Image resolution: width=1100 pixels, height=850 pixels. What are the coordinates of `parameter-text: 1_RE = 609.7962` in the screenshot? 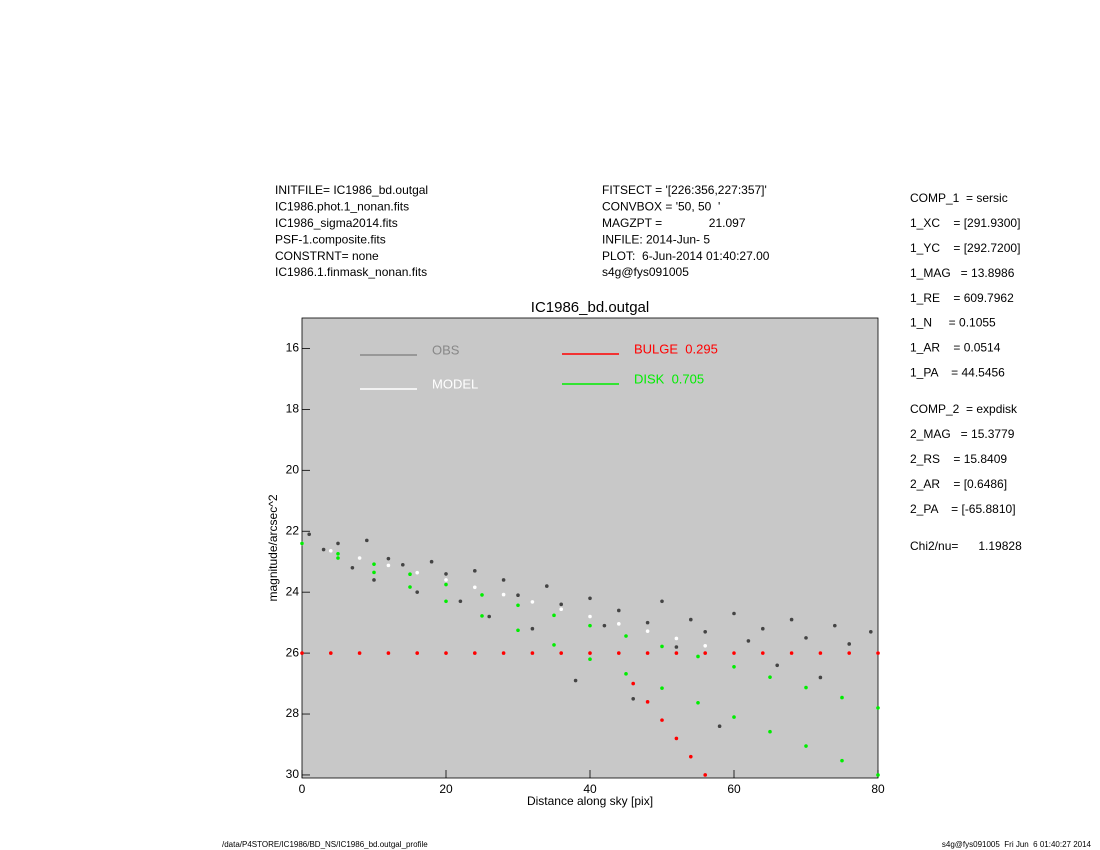 It's located at (962, 298).